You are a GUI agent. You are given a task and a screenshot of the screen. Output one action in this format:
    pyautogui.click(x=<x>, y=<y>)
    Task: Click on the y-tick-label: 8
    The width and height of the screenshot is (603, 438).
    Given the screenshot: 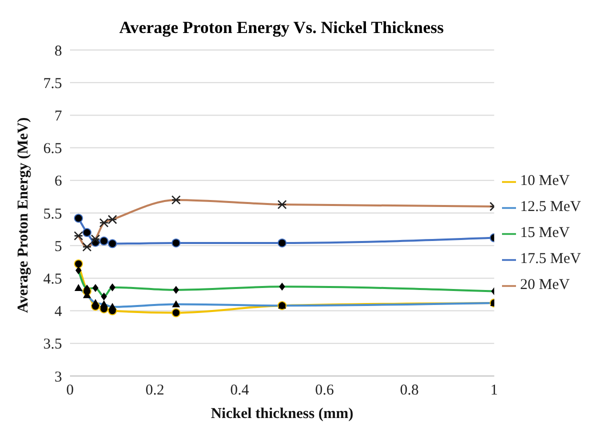 What is the action you would take?
    pyautogui.click(x=58, y=51)
    